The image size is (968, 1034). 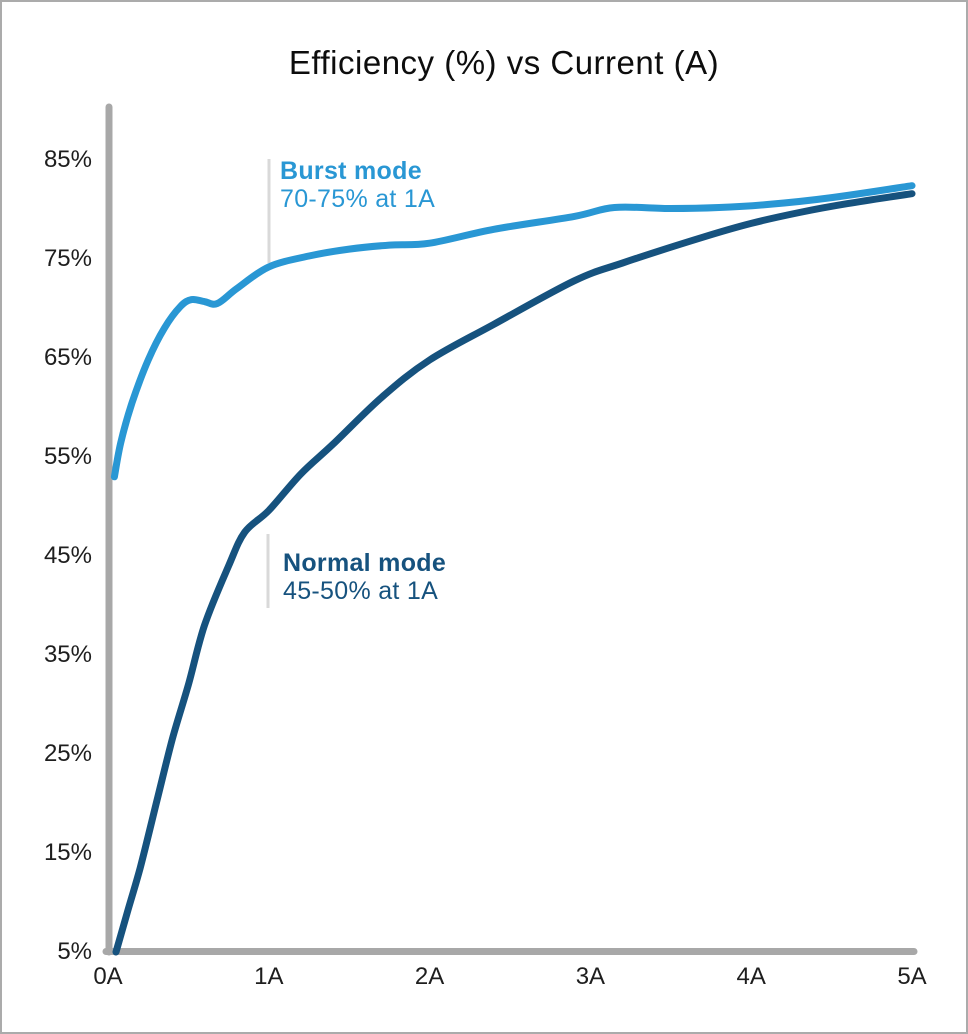 What do you see at coordinates (912, 976) in the screenshot?
I see `x-tick-label-5: 5A` at bounding box center [912, 976].